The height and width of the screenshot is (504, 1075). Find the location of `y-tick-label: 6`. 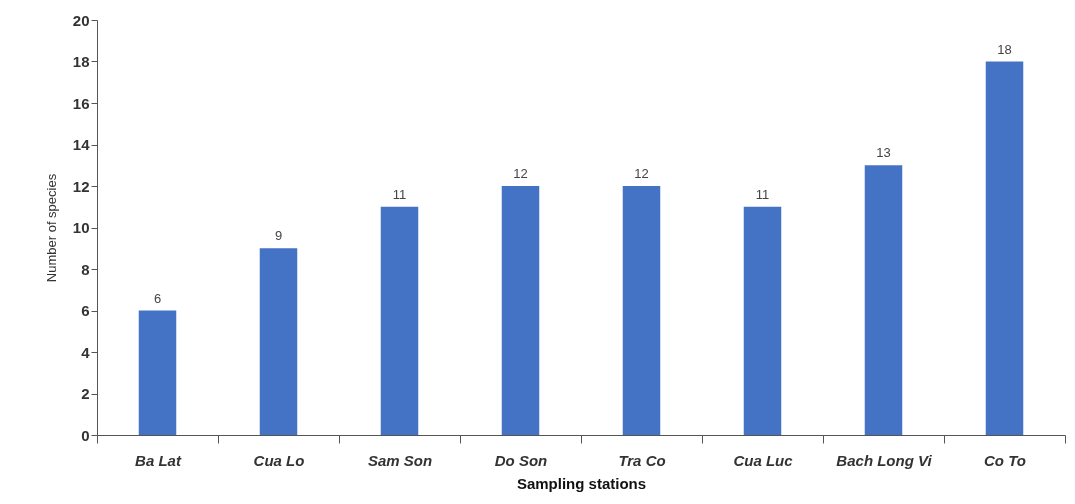

y-tick-label: 6 is located at coordinates (85, 310).